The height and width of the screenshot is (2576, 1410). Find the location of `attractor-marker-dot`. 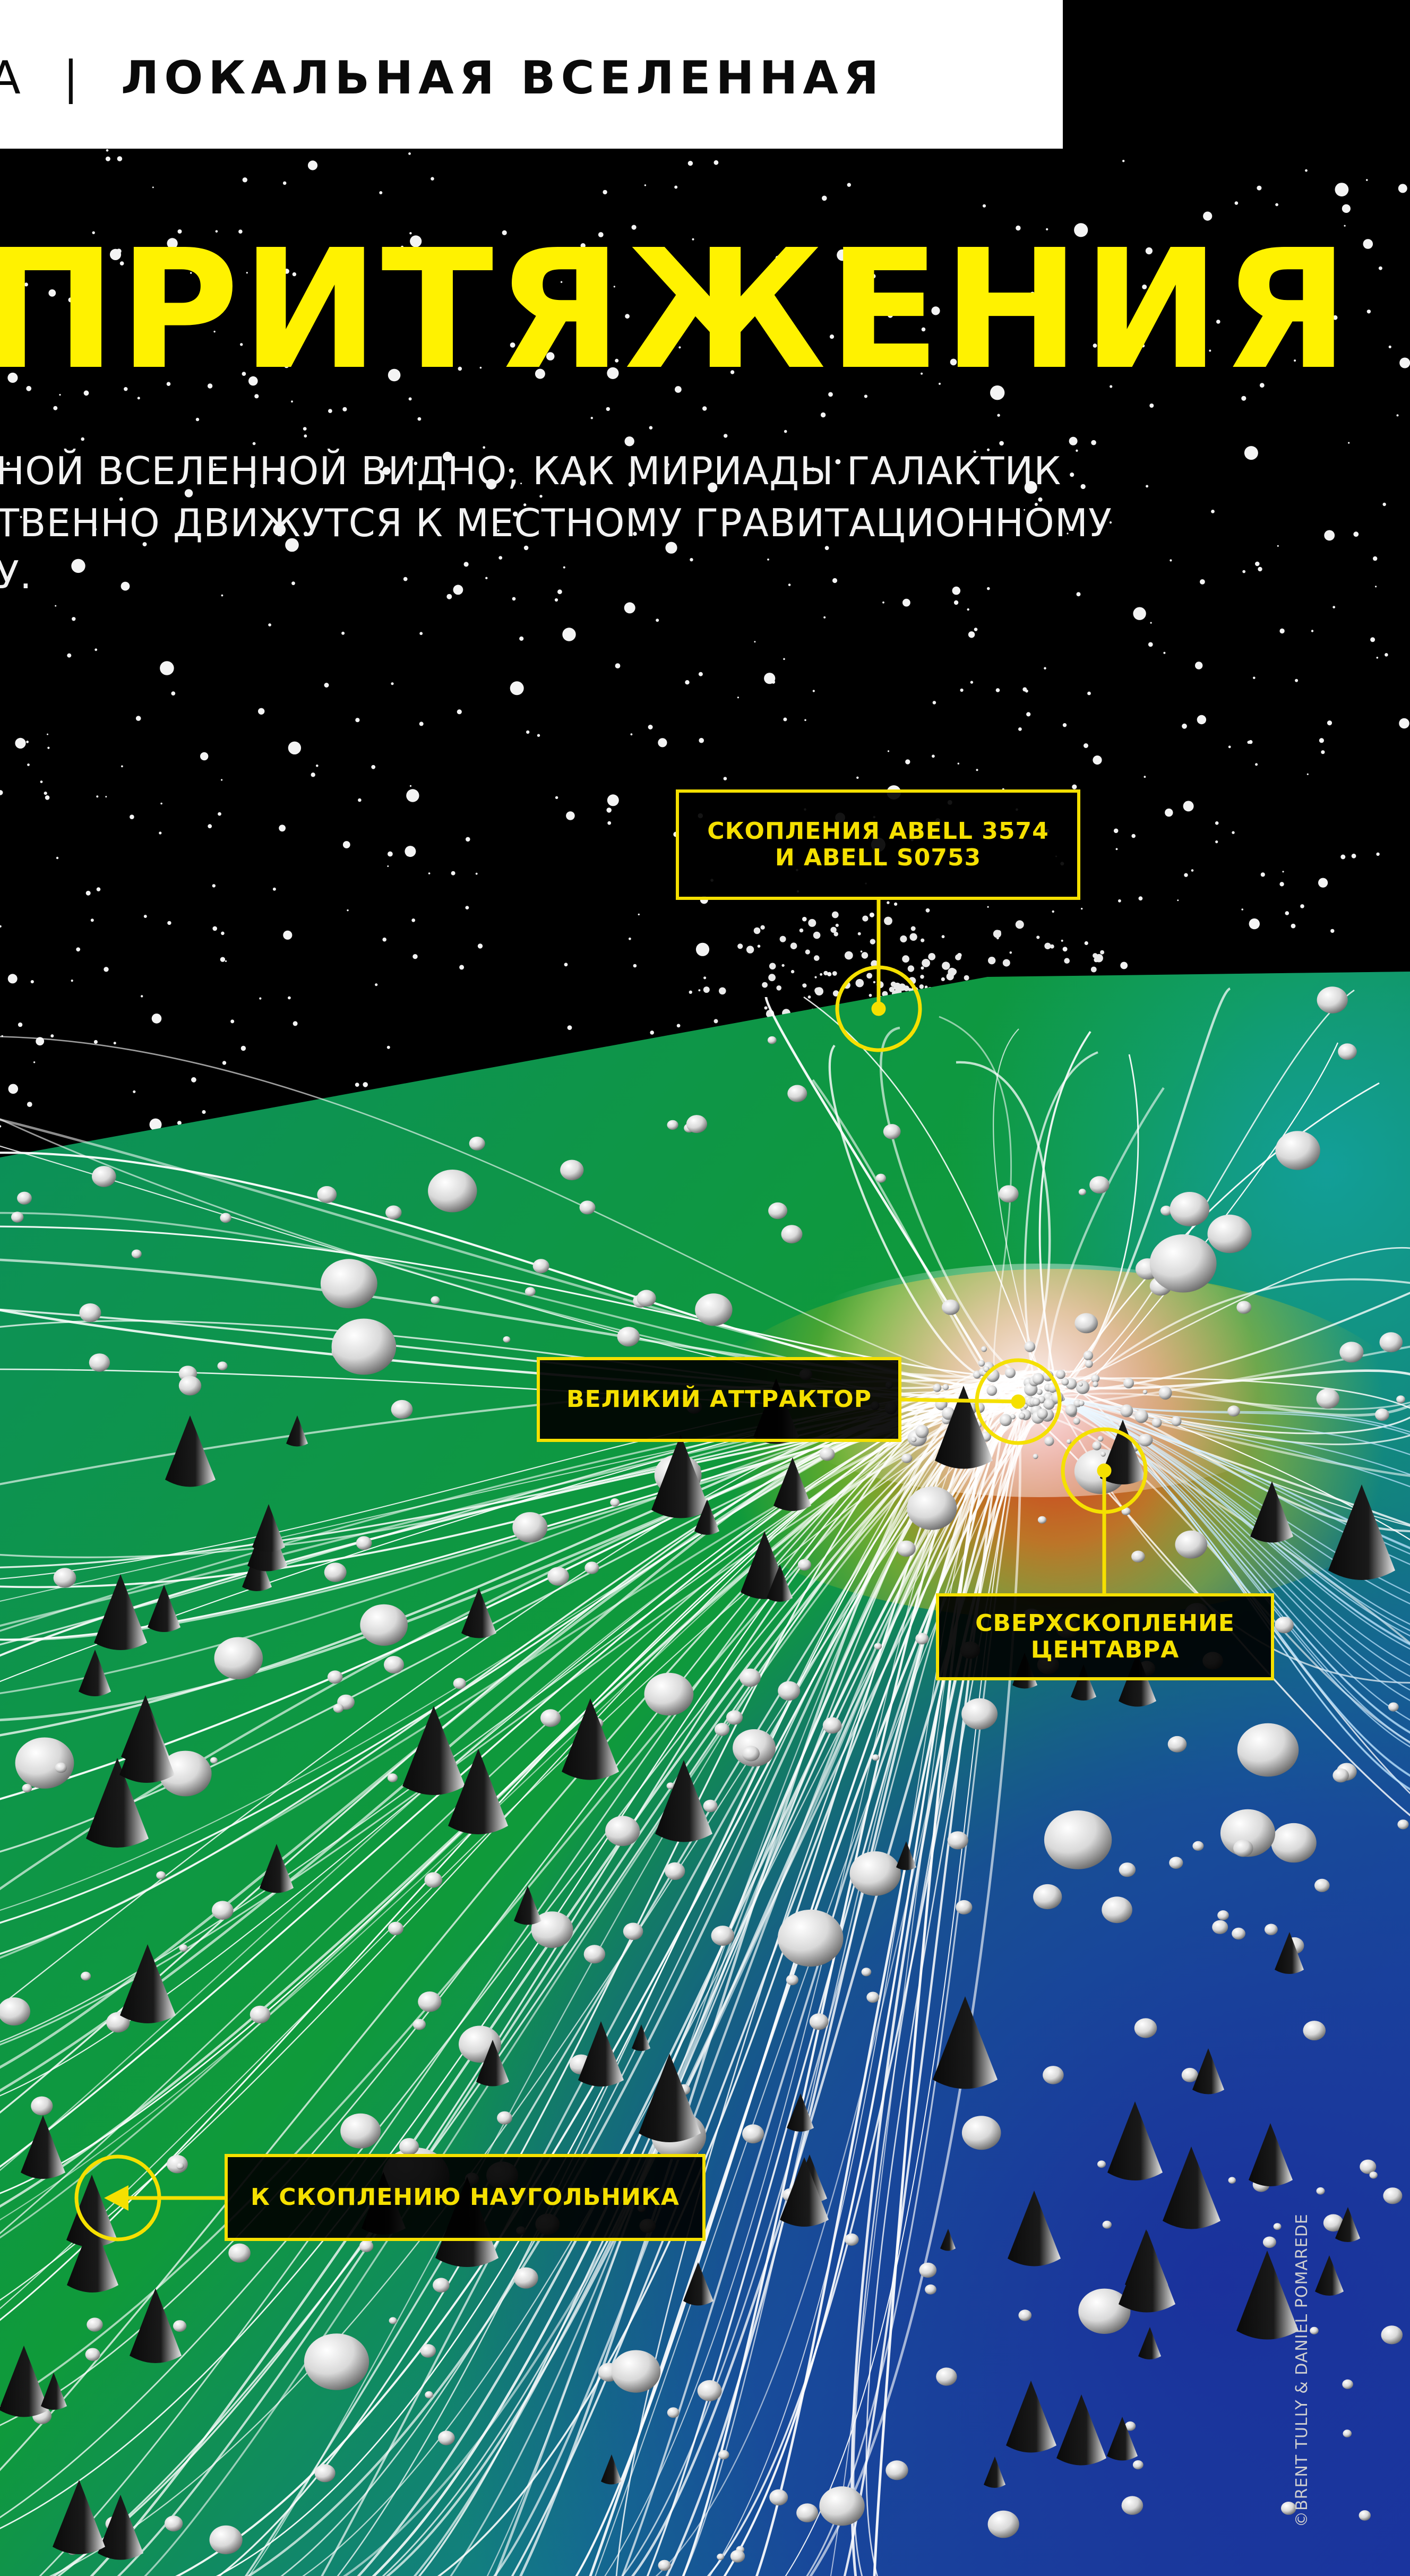

attractor-marker-dot is located at coordinates (1019, 1401).